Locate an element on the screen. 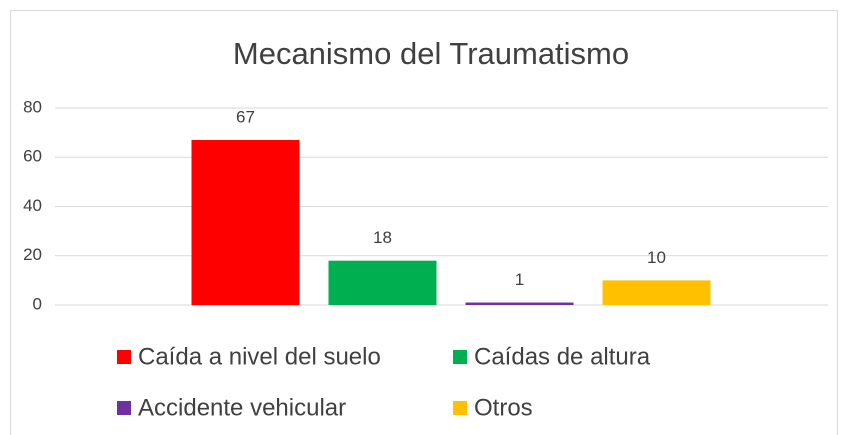  data-label: 67 is located at coordinates (245, 116).